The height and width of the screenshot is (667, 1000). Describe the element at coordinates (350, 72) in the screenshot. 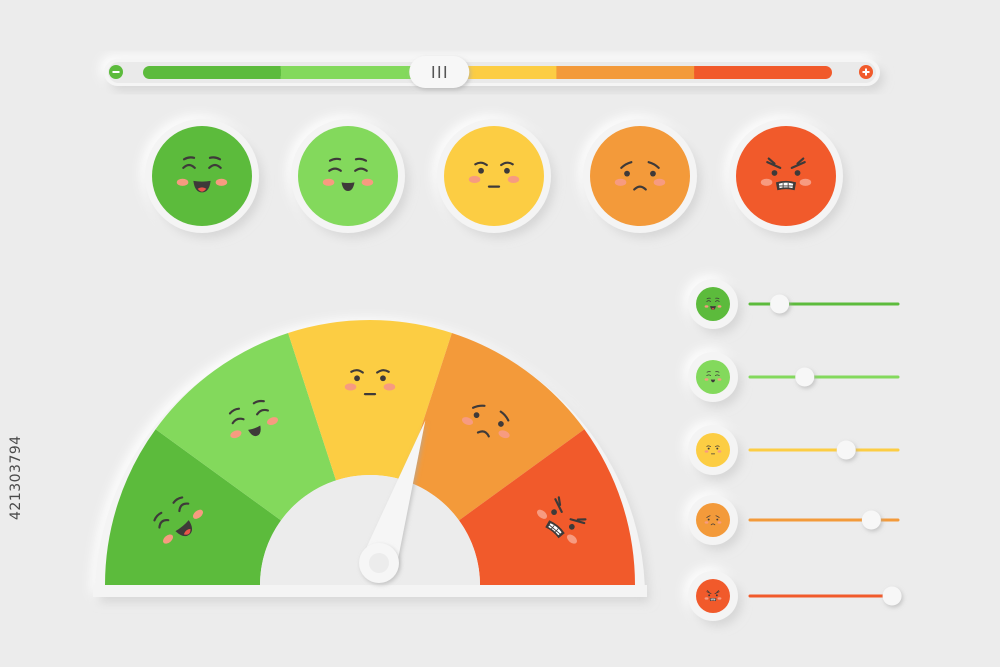

I see `scale-segment-light-green` at that location.